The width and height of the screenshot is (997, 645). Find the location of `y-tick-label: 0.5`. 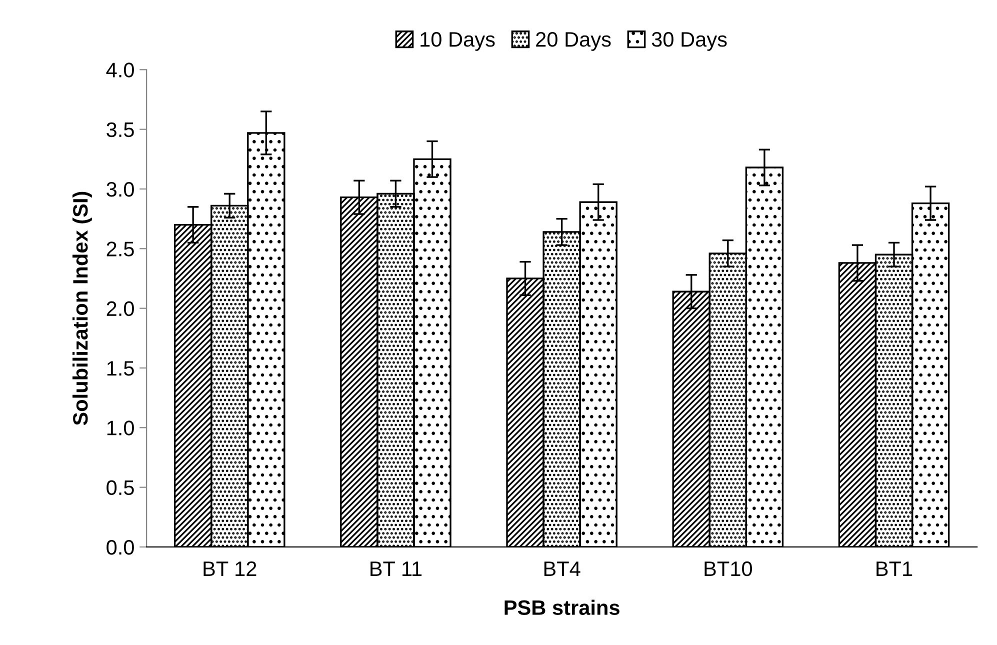

y-tick-label: 0.5 is located at coordinates (120, 488).